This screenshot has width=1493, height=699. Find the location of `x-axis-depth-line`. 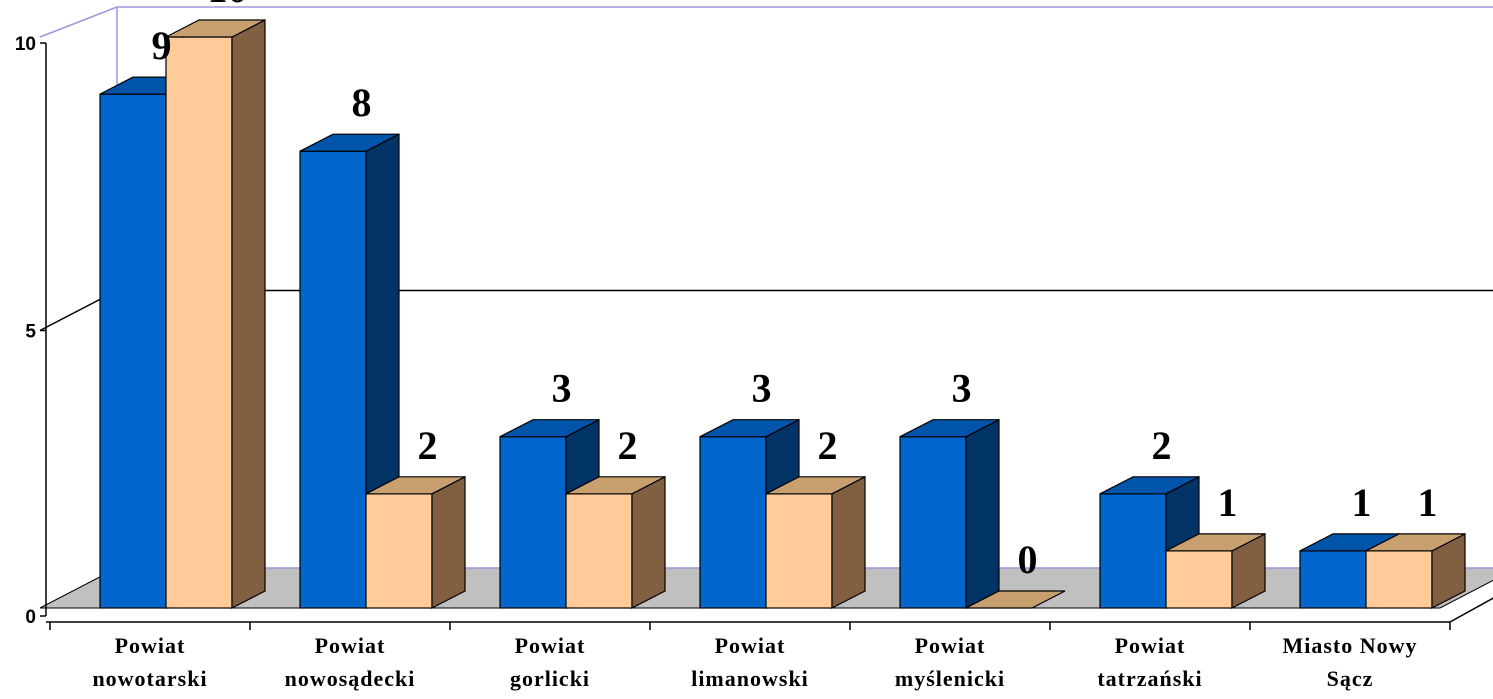

x-axis-depth-line is located at coordinates (1471, 610).